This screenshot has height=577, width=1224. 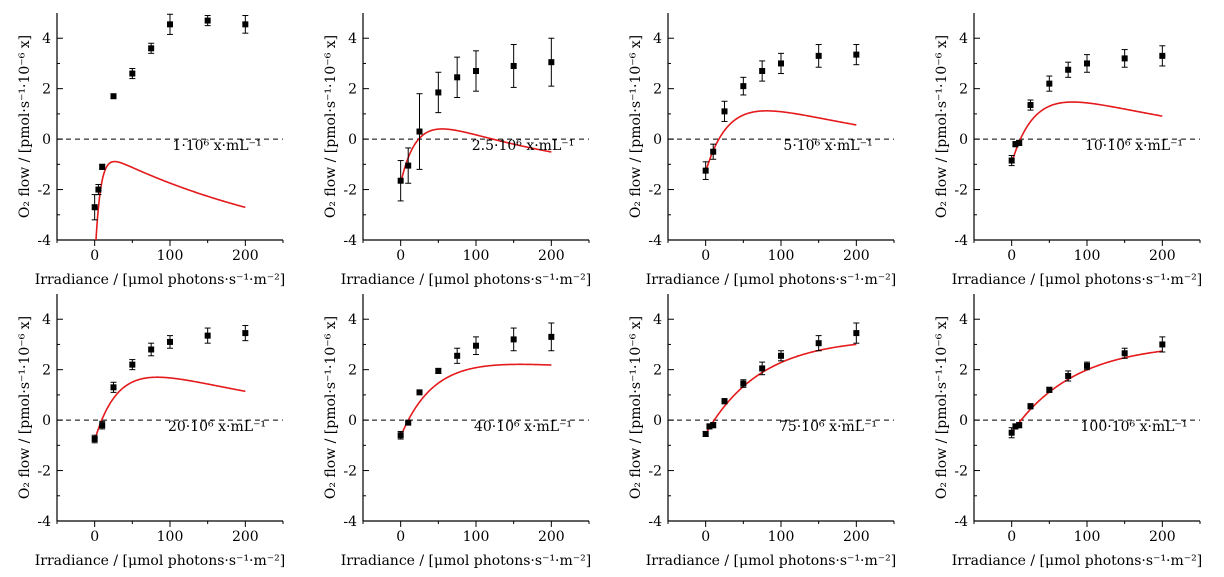 I want to click on concentration-label: 40·10⁶ x·mL⁻¹, so click(x=523, y=427).